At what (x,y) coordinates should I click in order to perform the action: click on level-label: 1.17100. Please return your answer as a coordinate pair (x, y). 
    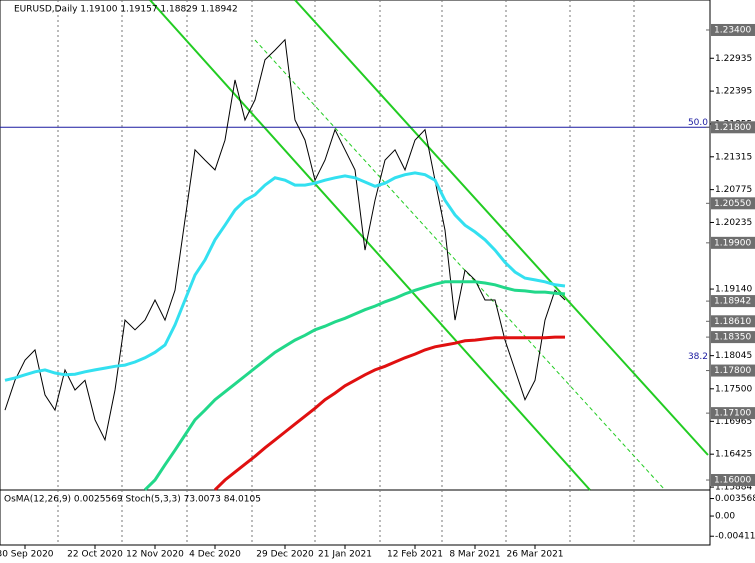
    Looking at the image, I should click on (732, 414).